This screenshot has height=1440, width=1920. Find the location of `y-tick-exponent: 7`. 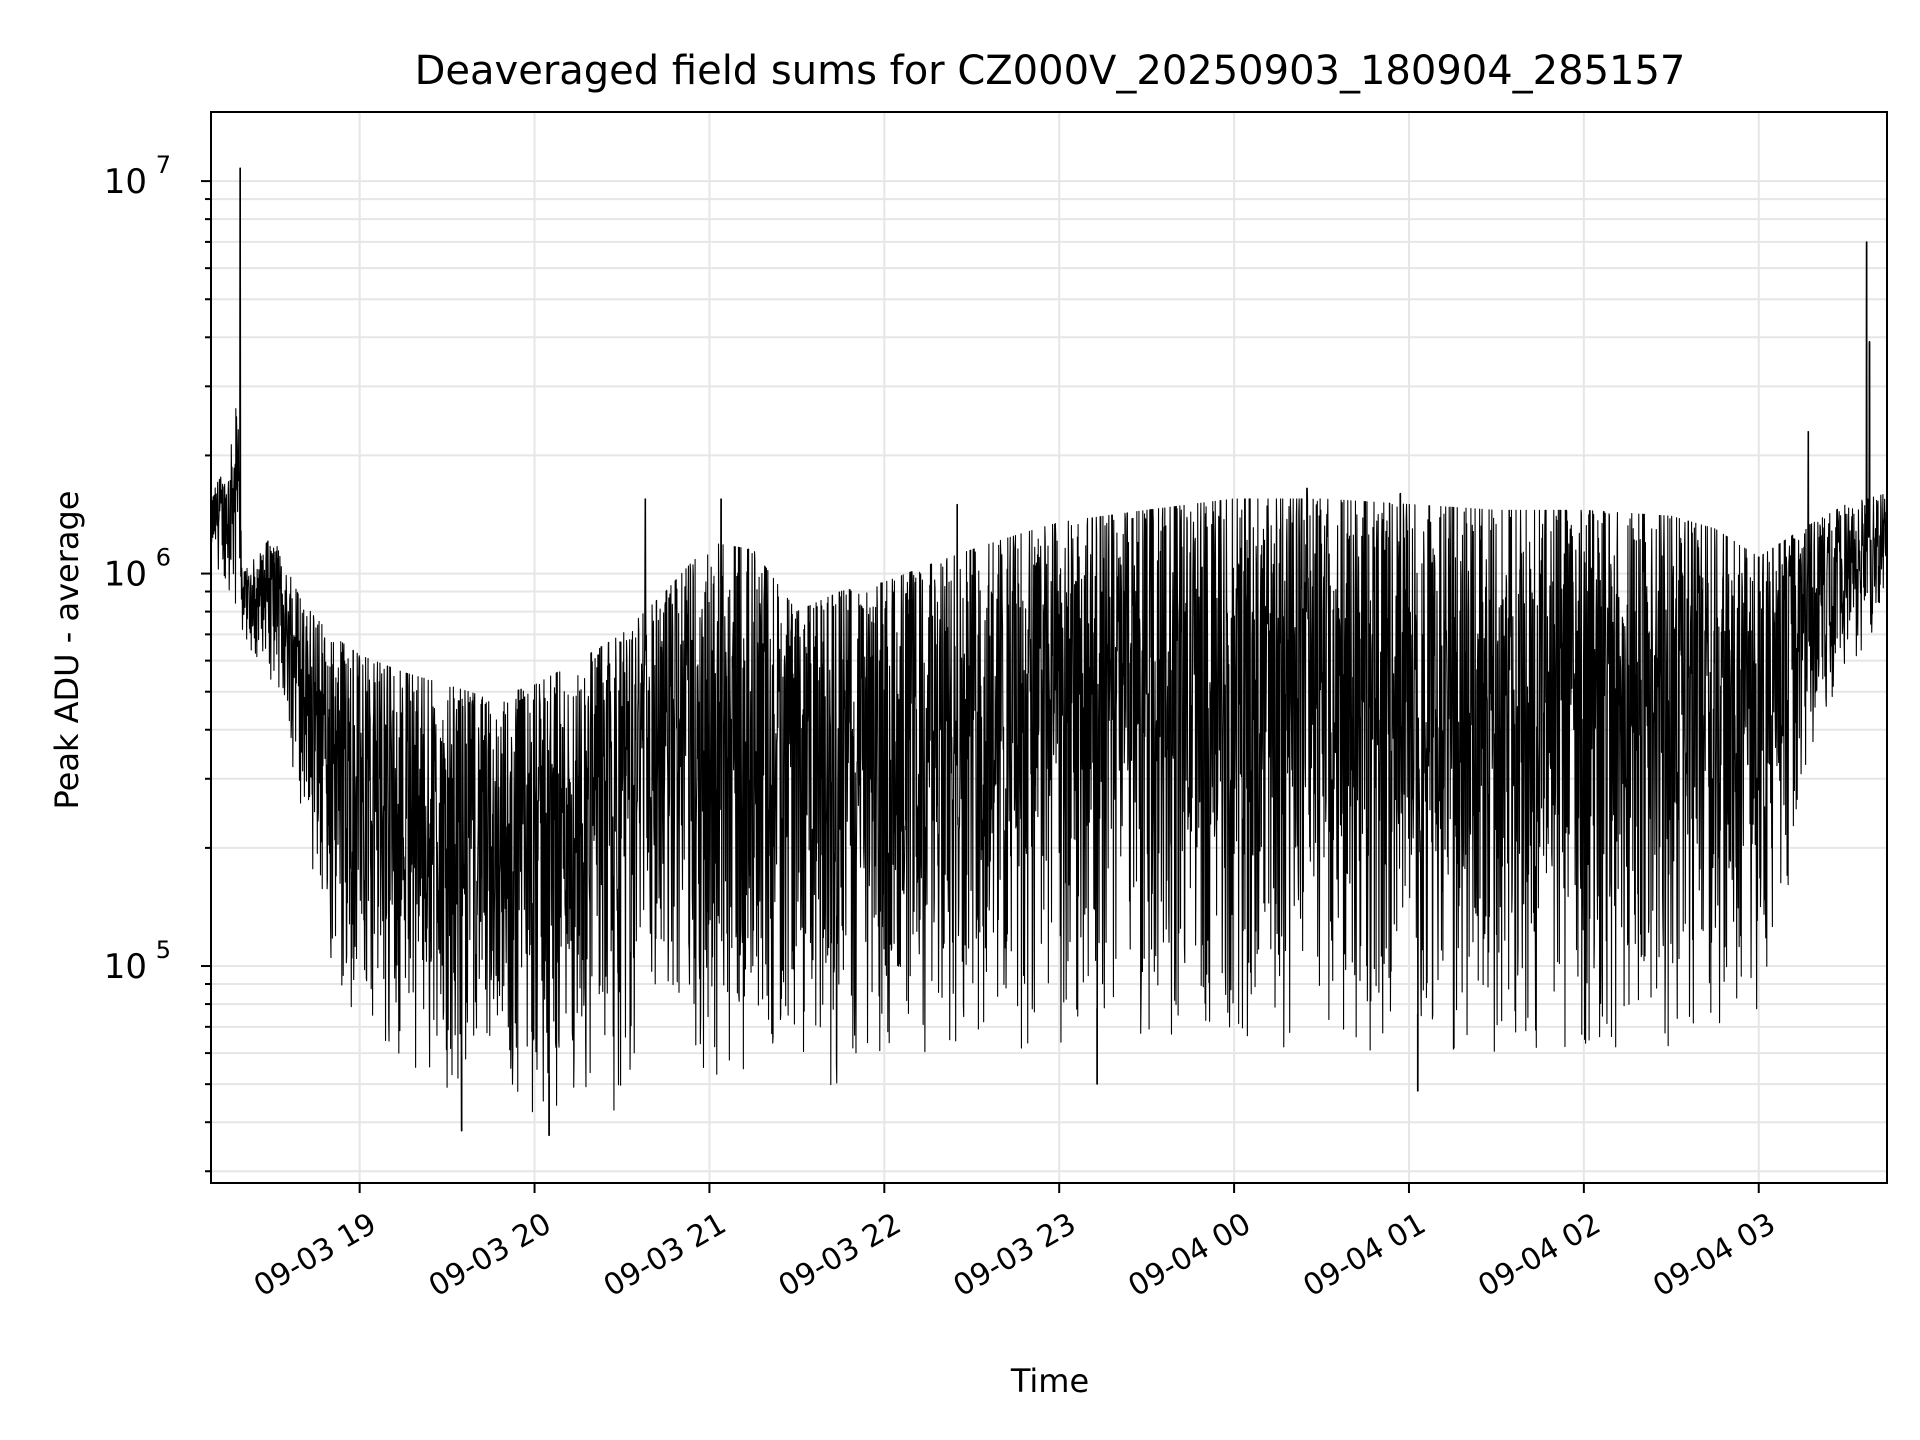

y-tick-exponent: 7 is located at coordinates (163, 165).